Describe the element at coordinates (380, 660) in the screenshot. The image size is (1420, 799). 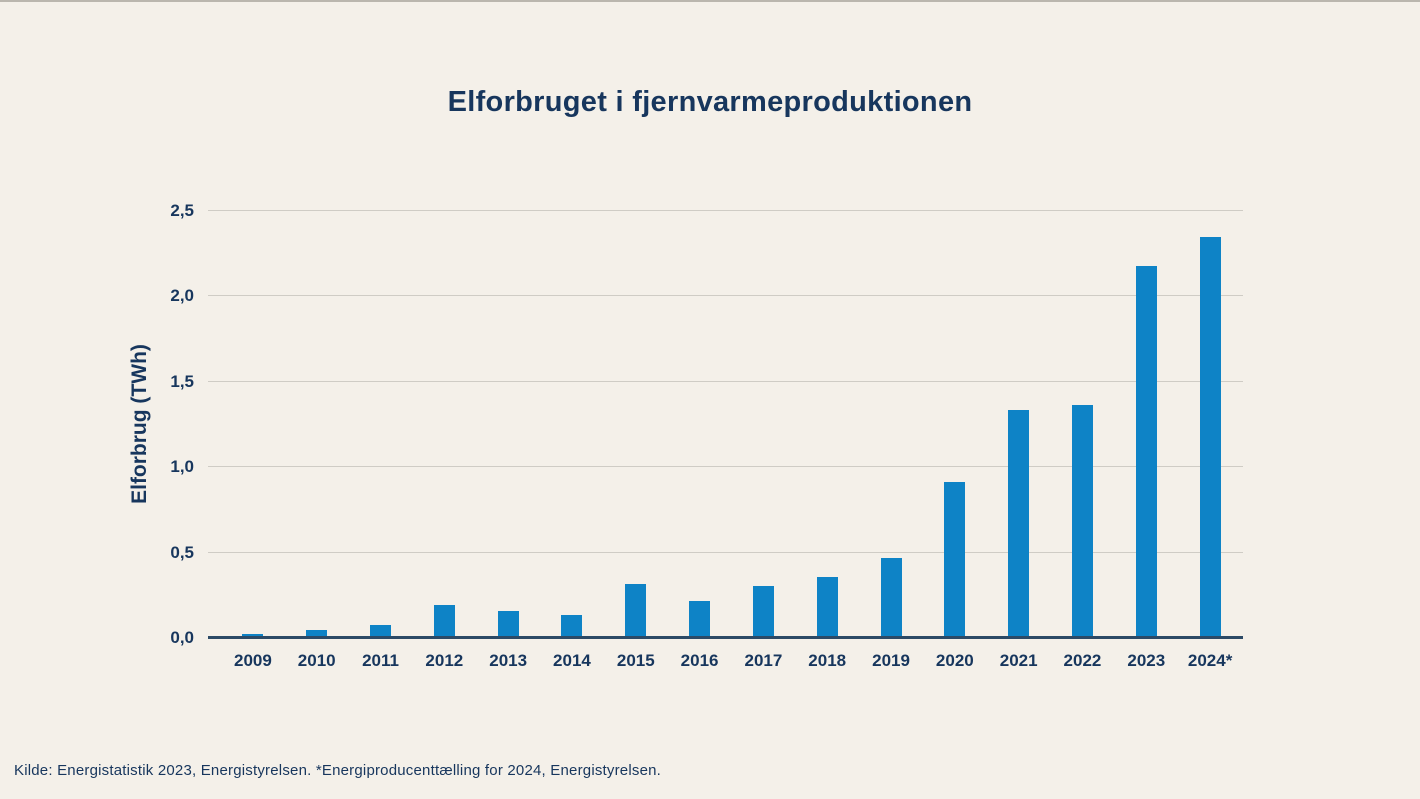
I see `x-axis-label-2011: 2011` at that location.